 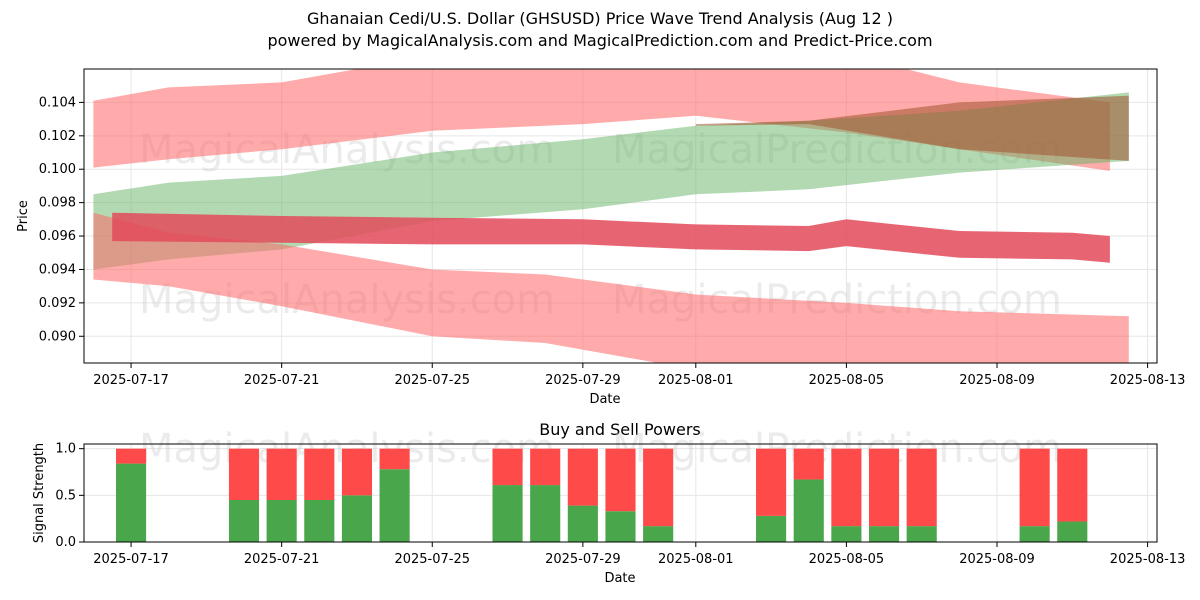 I want to click on top-xtick-label: 2025-08-05, so click(x=847, y=380).